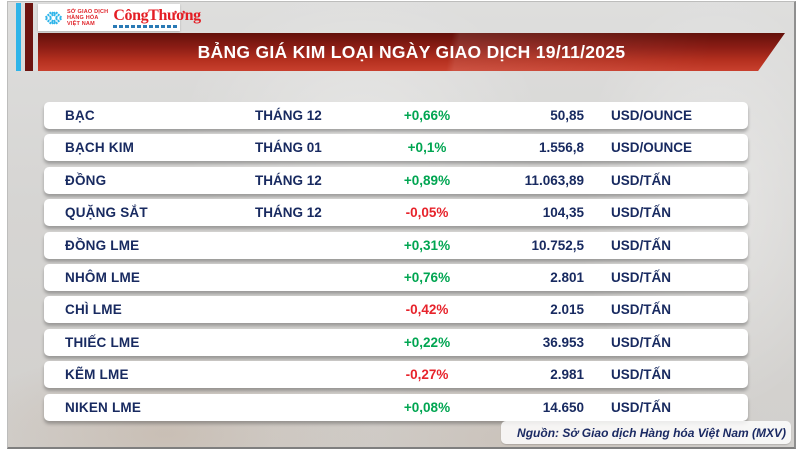  I want to click on mxv-org-line: SỞ GIAO DỊCH, so click(88, 11).